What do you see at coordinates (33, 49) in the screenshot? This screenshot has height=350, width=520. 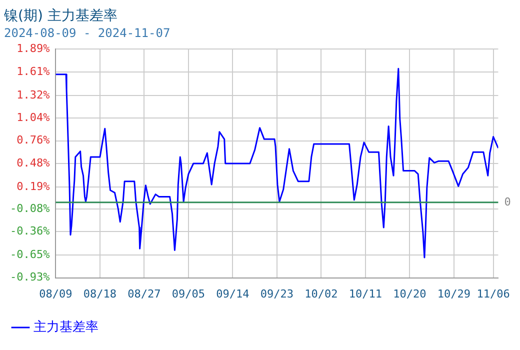 I see `y-tick-label: 1.89%` at bounding box center [33, 49].